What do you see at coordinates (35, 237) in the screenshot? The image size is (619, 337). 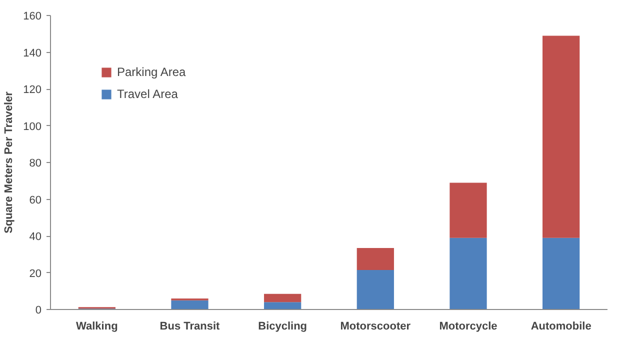 I see `y-tick-label: 40` at bounding box center [35, 237].